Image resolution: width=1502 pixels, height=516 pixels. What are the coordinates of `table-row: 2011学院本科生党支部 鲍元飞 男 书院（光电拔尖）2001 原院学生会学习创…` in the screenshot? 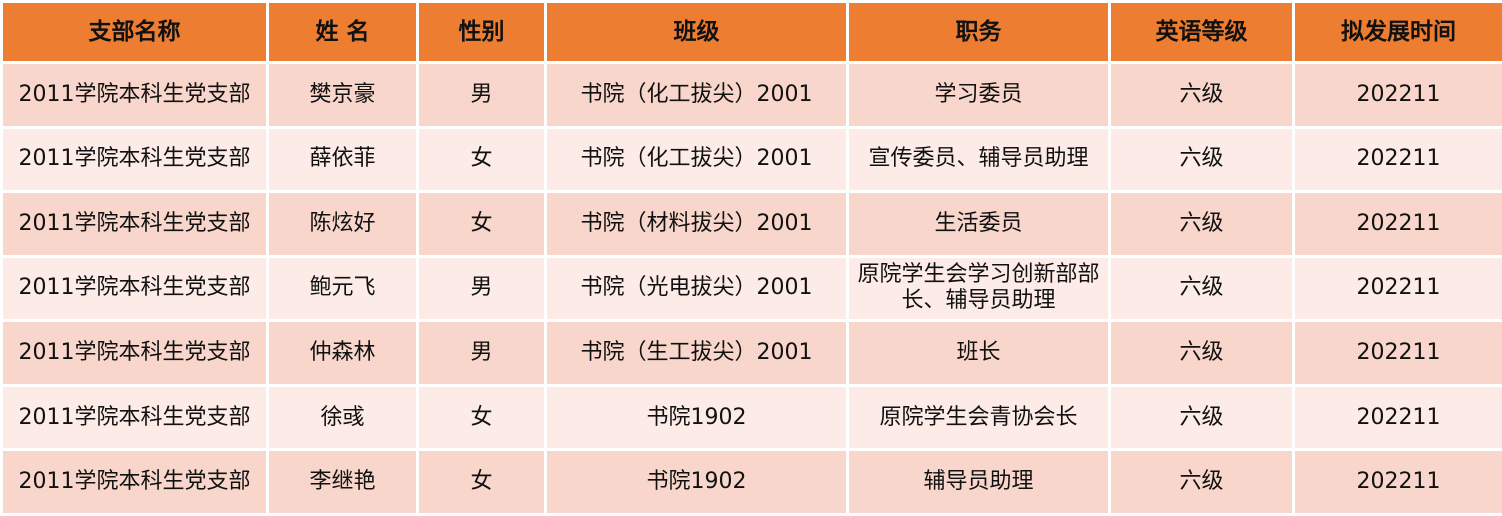 It's located at (751, 288).